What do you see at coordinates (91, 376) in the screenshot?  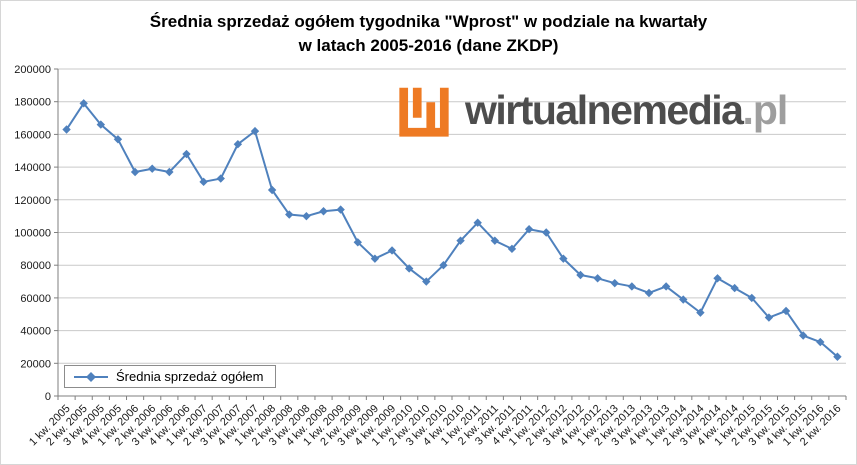 I see `legend-line-diamond-icon` at bounding box center [91, 376].